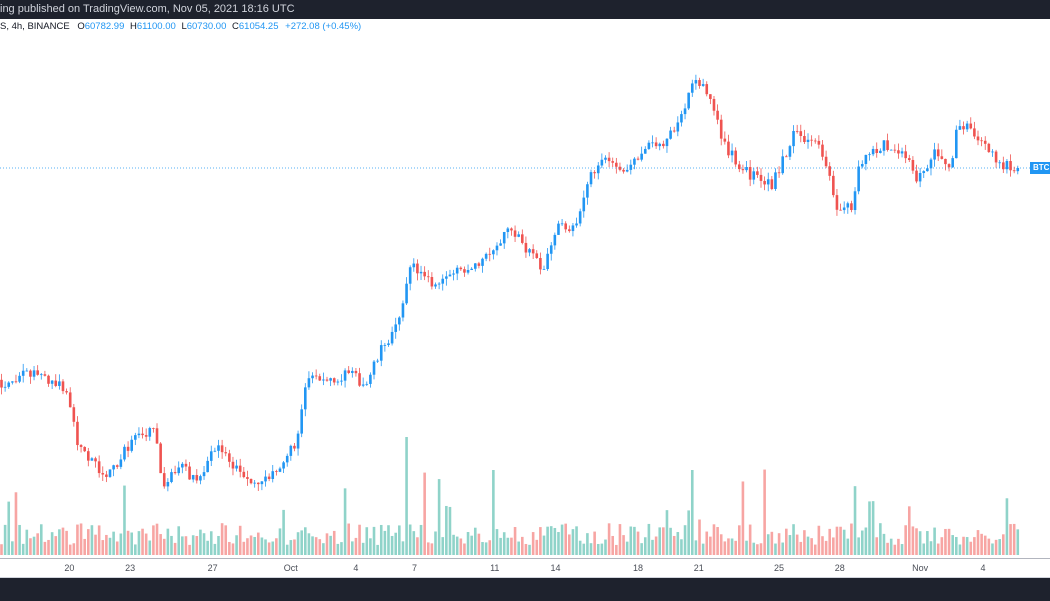 The width and height of the screenshot is (1050, 601). Describe the element at coordinates (698, 568) in the screenshot. I see `time-axis-tick-label: 21` at that location.